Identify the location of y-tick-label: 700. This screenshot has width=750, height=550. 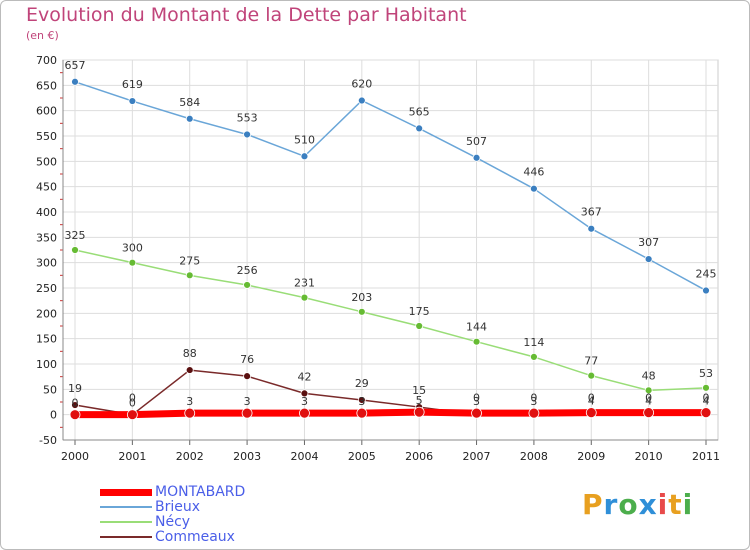
(46, 60).